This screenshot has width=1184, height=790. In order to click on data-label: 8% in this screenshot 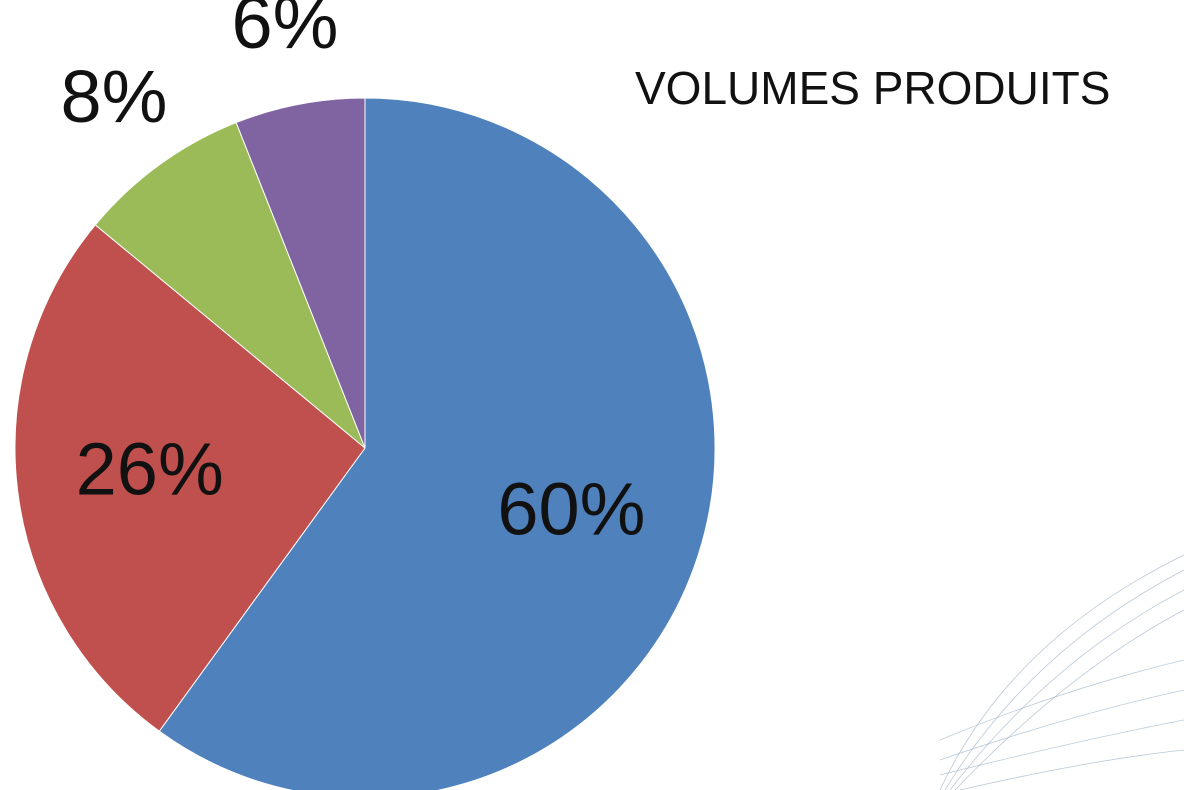, I will do `click(114, 96)`.